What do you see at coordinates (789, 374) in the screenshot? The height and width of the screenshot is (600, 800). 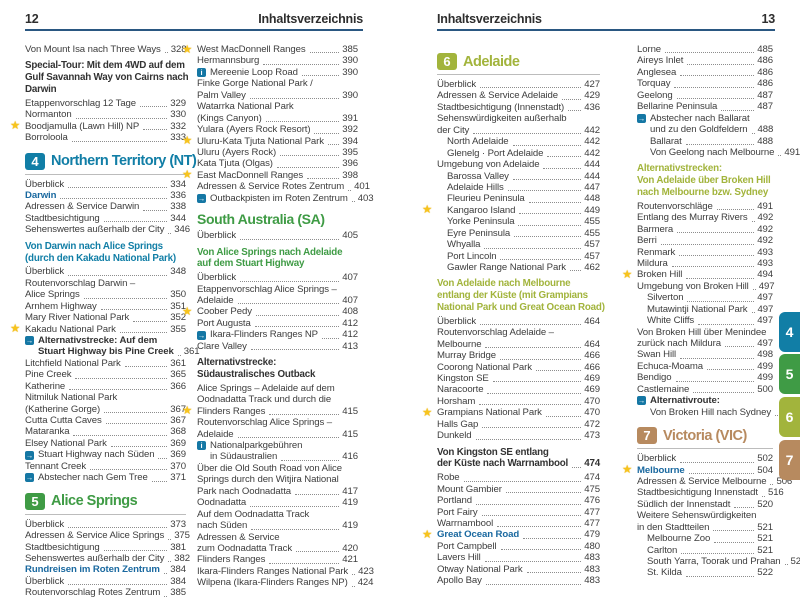 I see `chapter-tab-5: 5` at bounding box center [789, 374].